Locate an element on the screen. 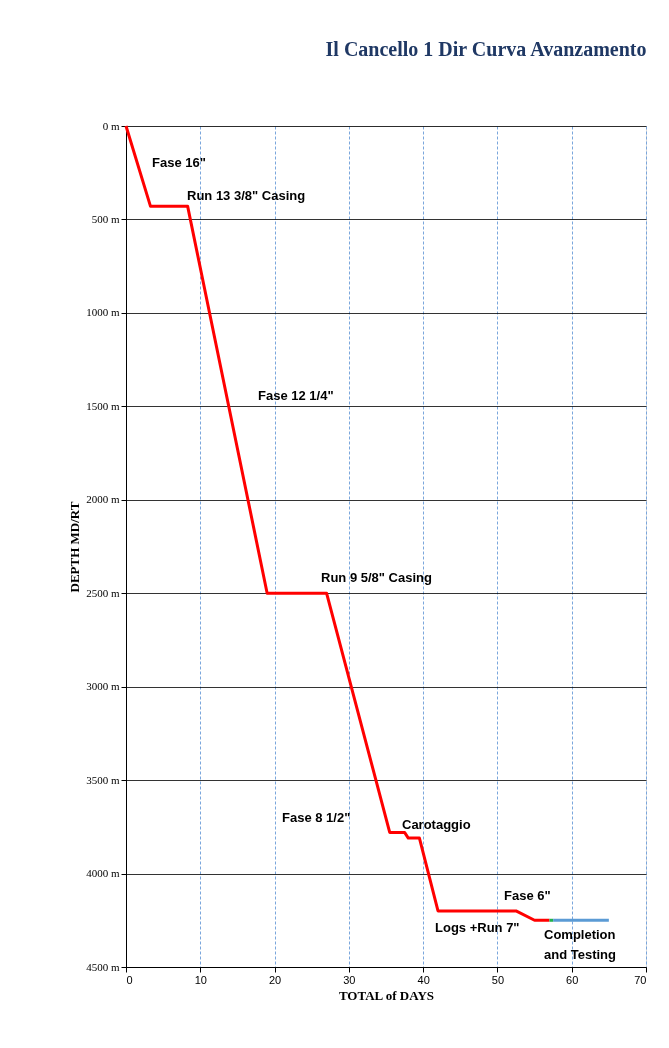 This screenshot has width=669, height=1048. y-tick-label: 1500 m is located at coordinates (103, 405).